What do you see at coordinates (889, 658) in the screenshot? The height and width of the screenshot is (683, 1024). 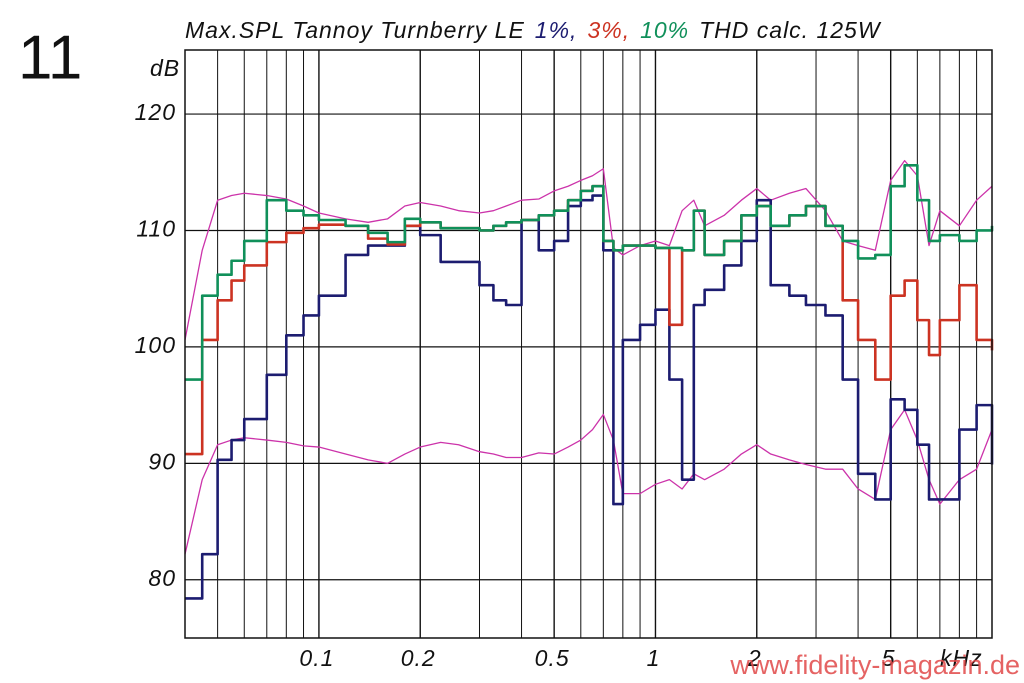 I see `x-tick-label: 5` at bounding box center [889, 658].